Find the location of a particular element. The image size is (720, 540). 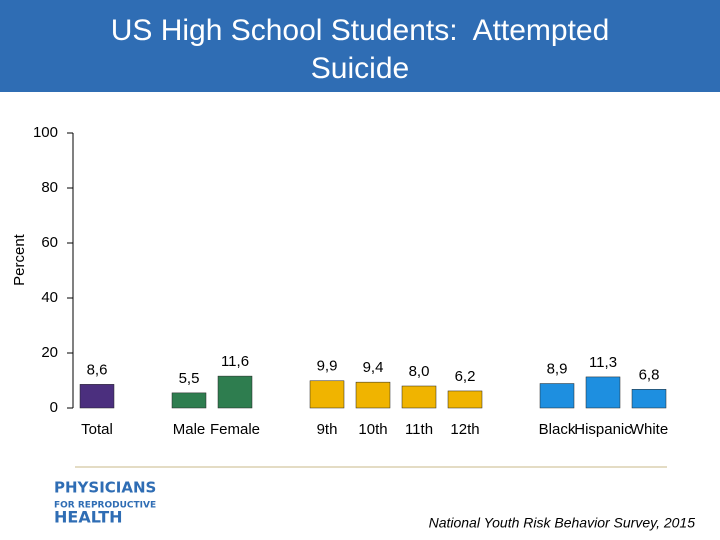

y-tick-label: 80 is located at coordinates (49, 187).